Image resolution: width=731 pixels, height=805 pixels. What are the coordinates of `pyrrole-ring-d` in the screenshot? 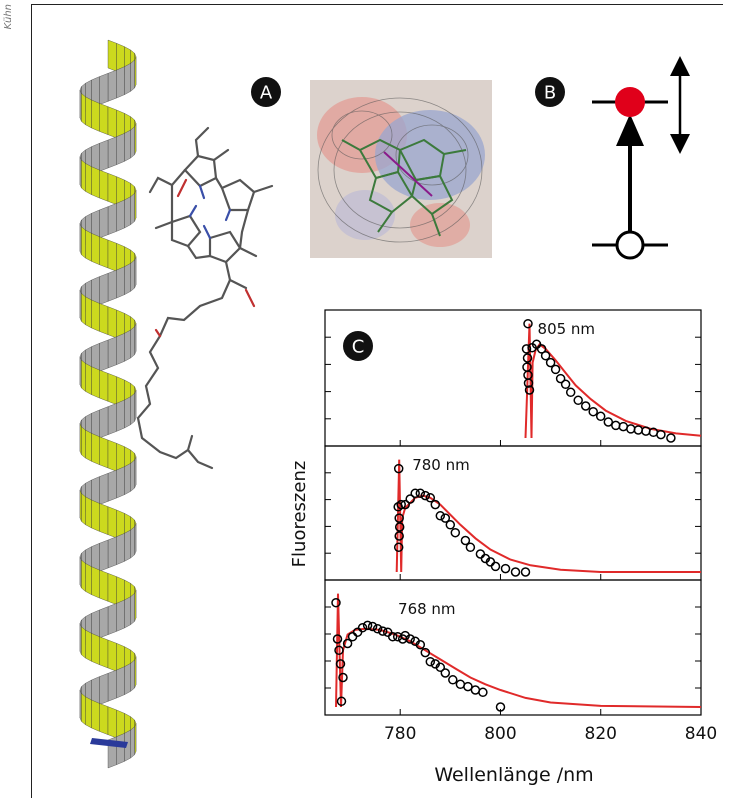 It's located at (186, 231).